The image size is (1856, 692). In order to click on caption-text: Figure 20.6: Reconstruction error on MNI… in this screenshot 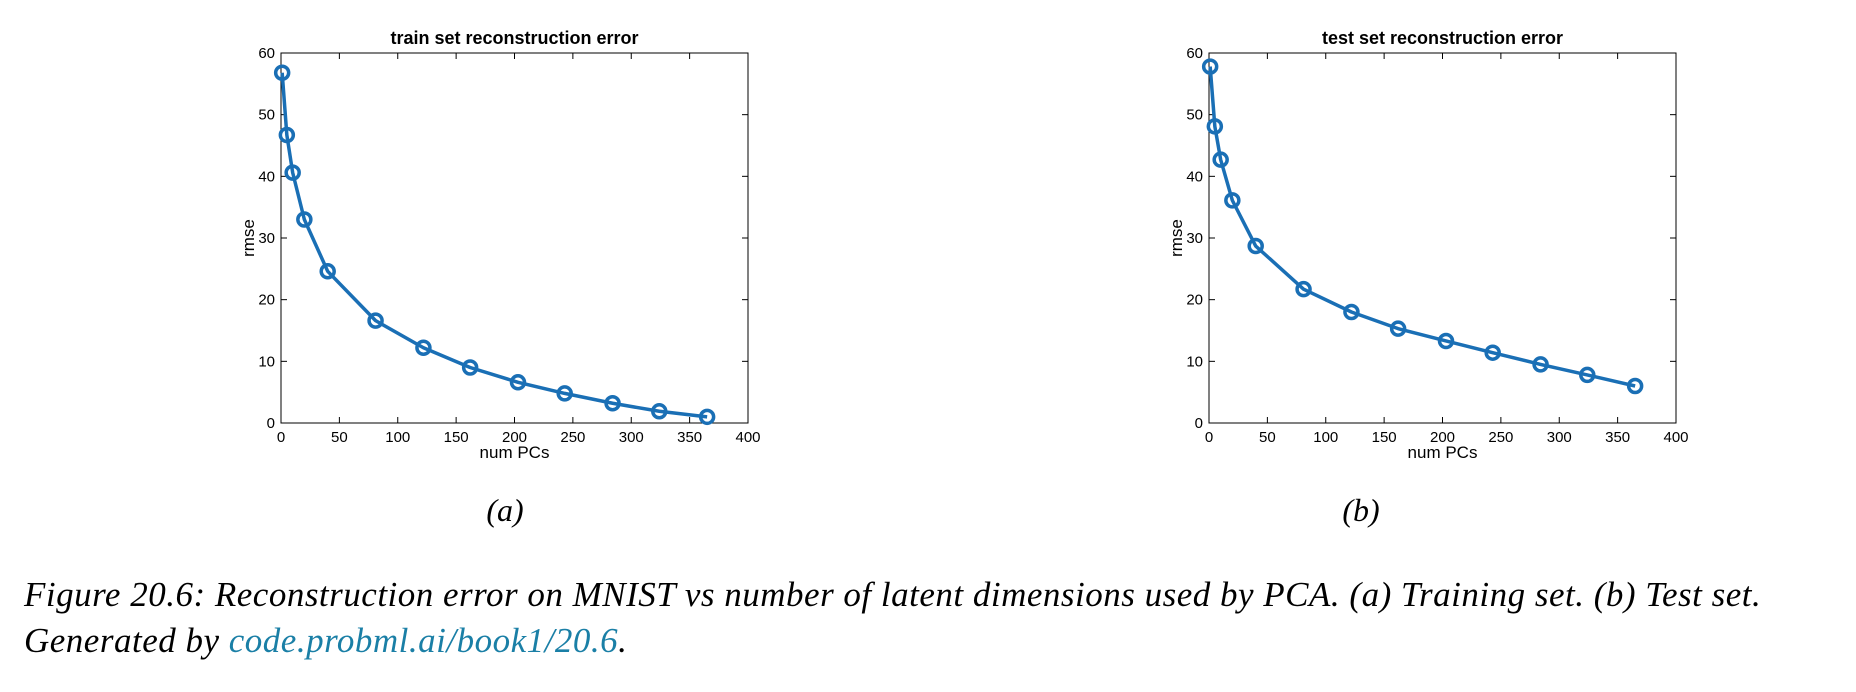, I will do `click(893, 617)`.